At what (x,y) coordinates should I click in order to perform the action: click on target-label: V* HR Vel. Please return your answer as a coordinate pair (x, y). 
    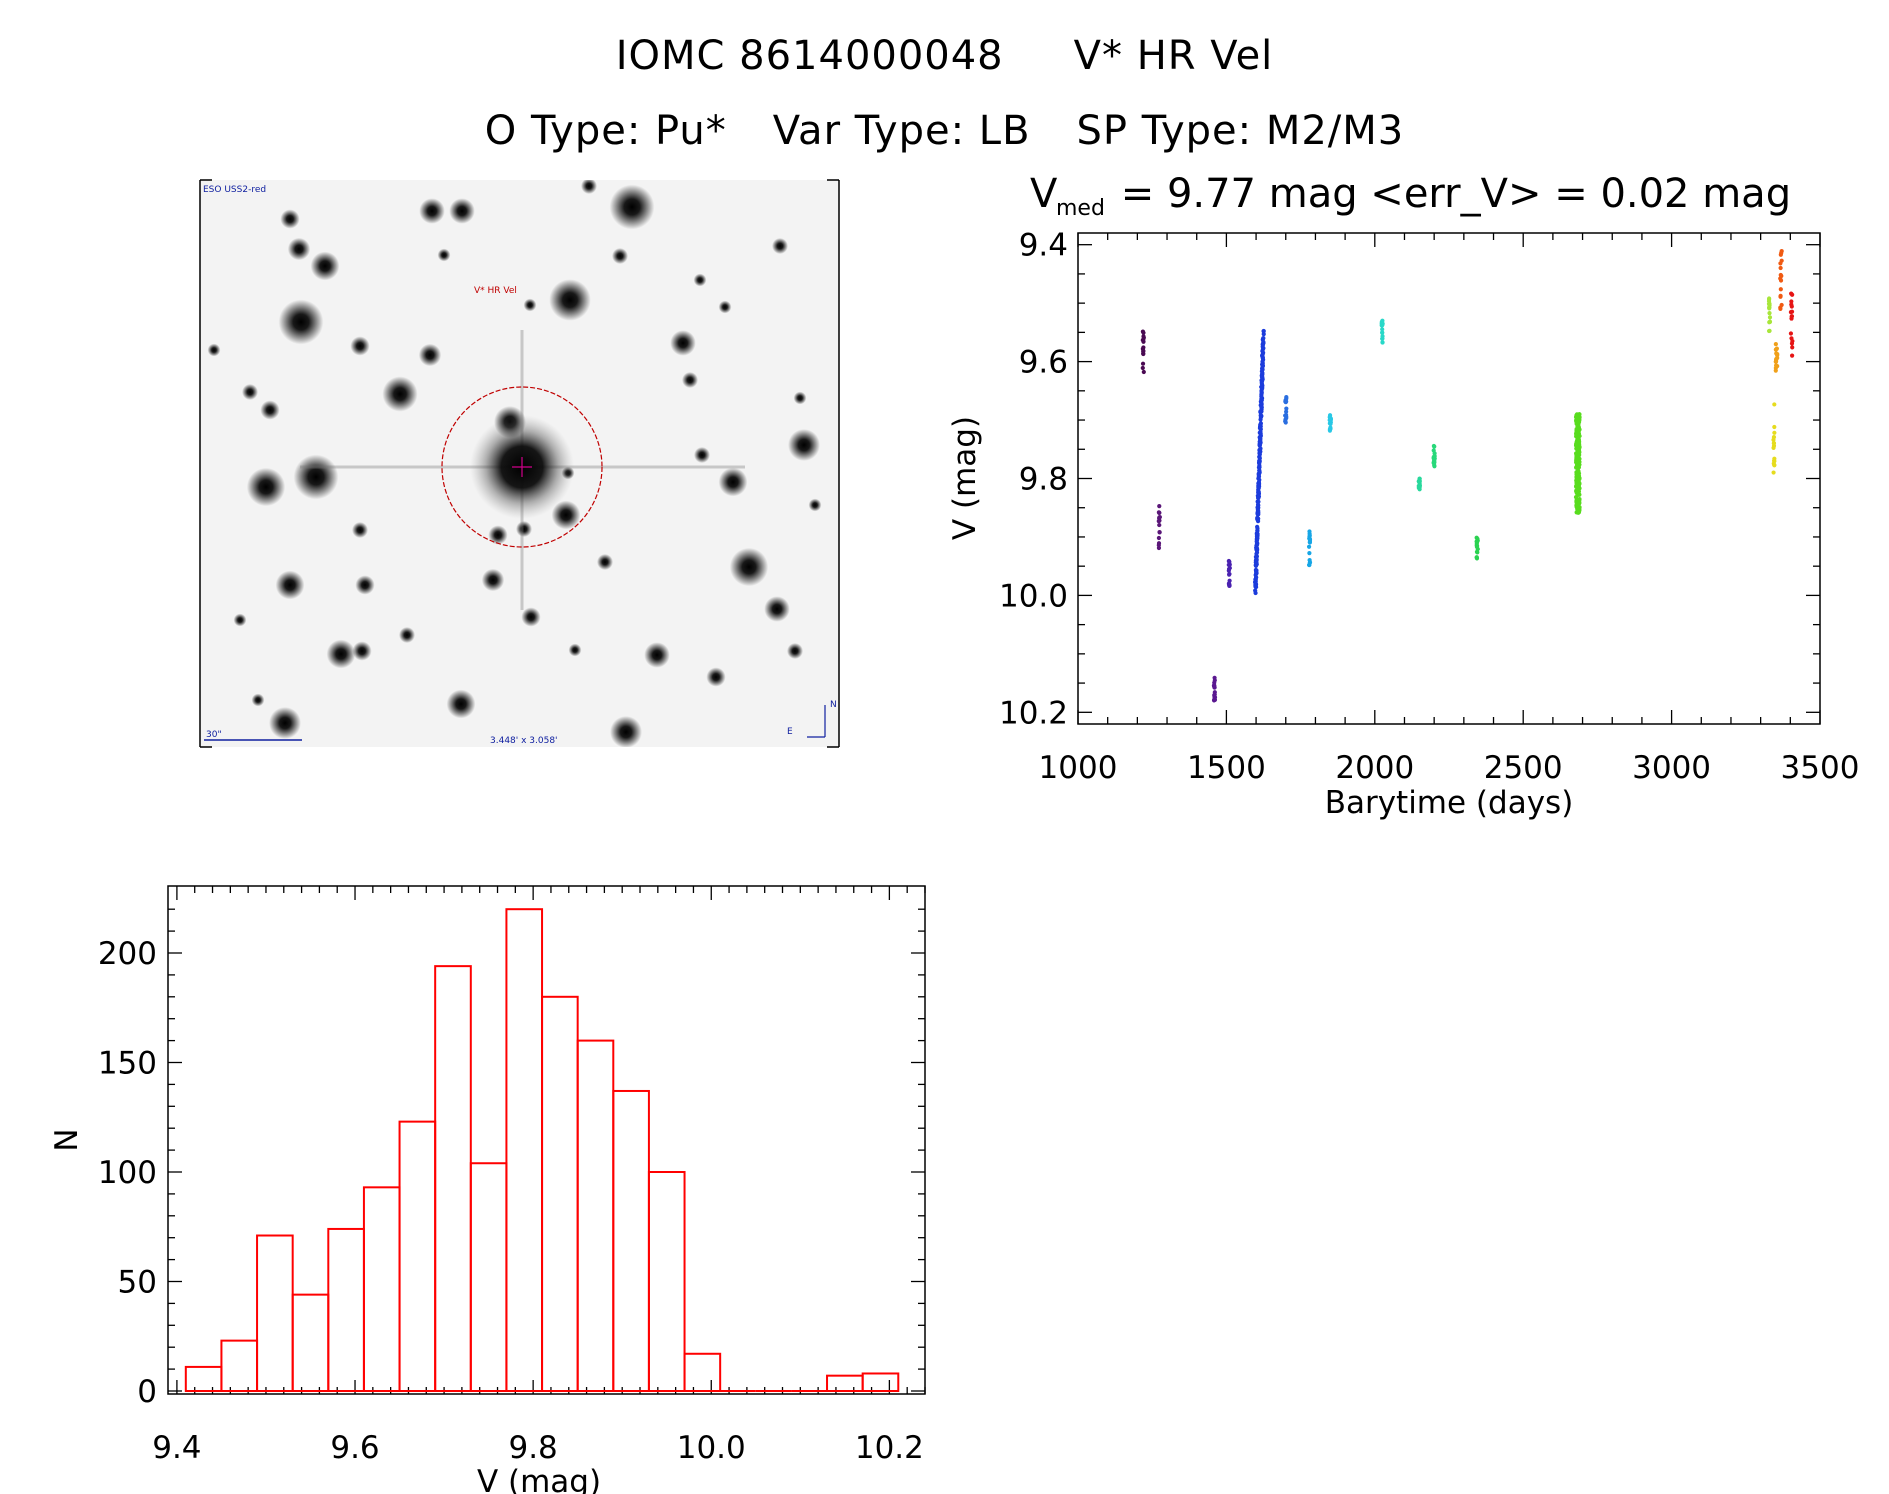
    Looking at the image, I should click on (495, 291).